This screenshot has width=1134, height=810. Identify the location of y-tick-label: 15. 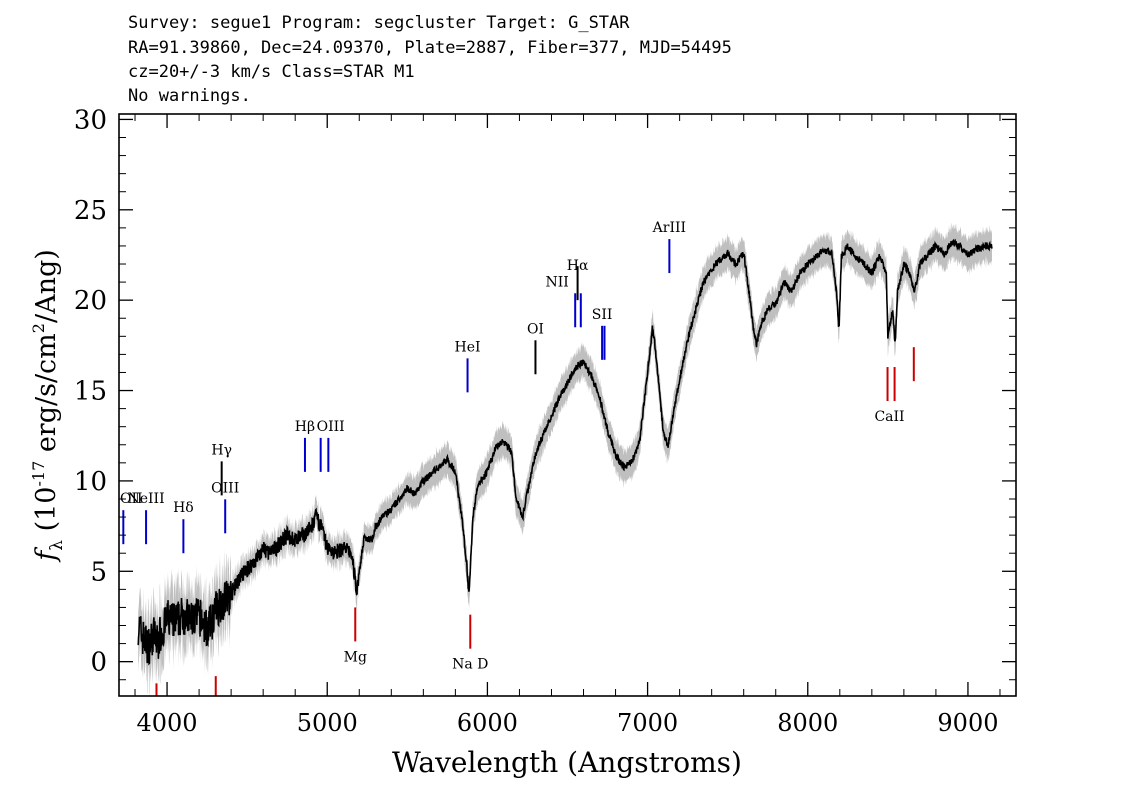
(90, 392).